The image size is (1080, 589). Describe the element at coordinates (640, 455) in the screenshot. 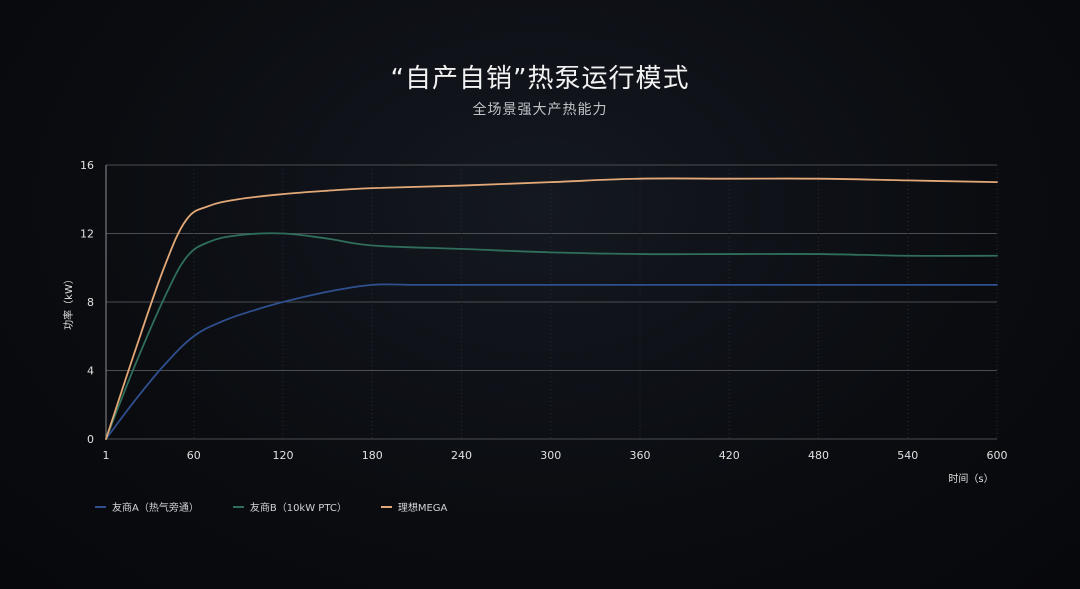

I see `x-tick-label: 360` at that location.